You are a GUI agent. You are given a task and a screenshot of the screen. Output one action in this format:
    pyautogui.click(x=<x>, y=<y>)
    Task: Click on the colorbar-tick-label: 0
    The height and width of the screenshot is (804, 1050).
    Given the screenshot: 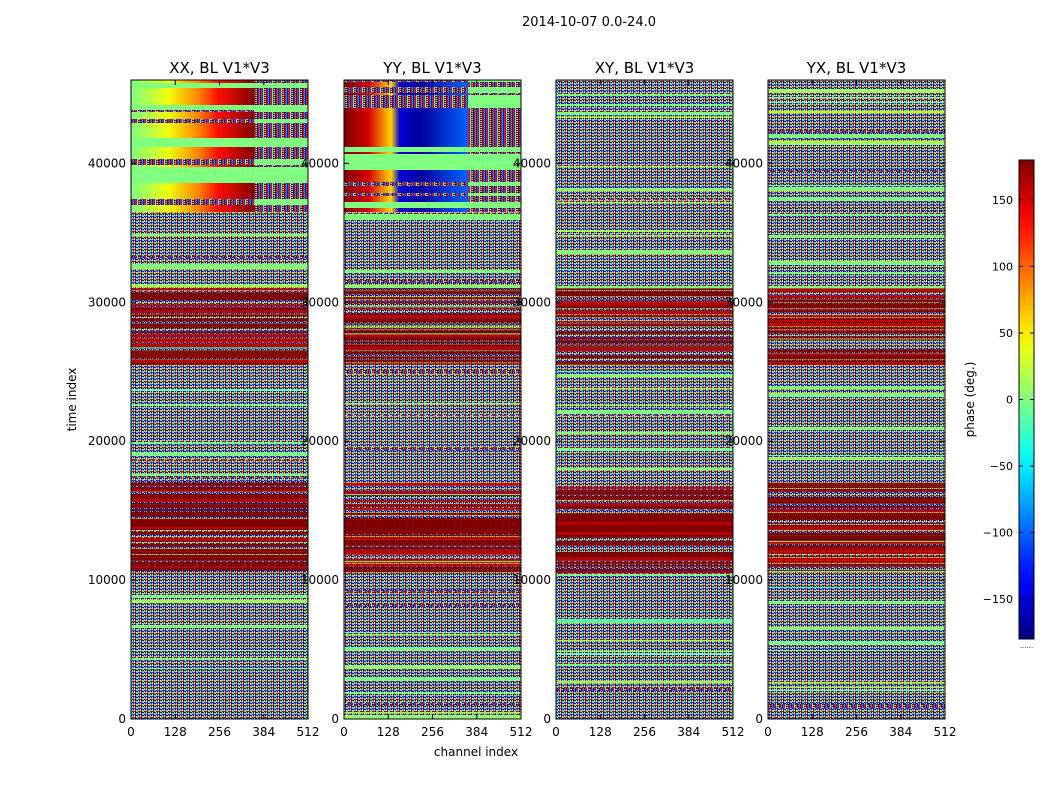 What is the action you would take?
    pyautogui.click(x=1009, y=400)
    